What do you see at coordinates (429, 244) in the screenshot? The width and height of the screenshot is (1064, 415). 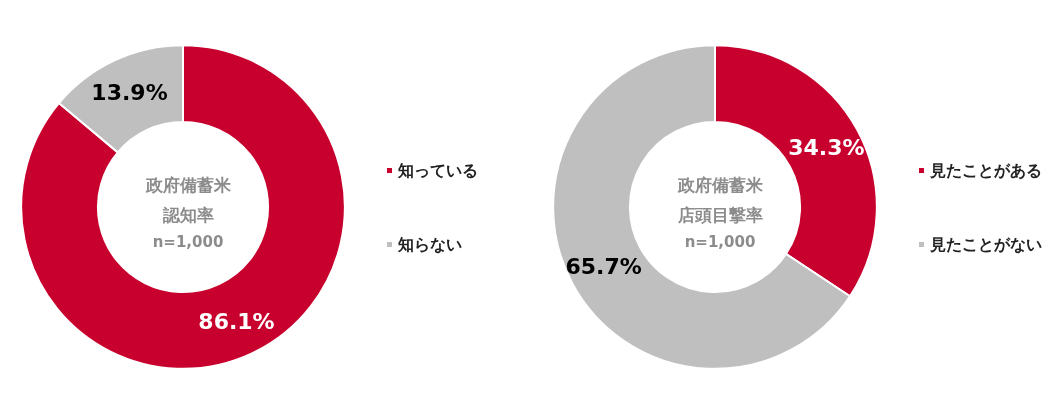 I see `legend-label: 知らない` at bounding box center [429, 244].